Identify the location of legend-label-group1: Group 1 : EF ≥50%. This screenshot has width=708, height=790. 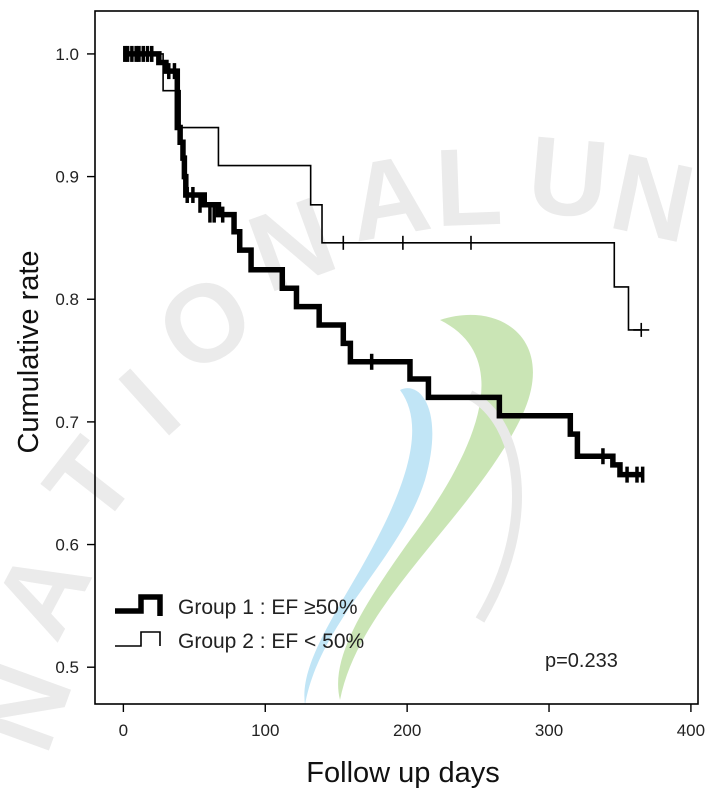
(268, 607).